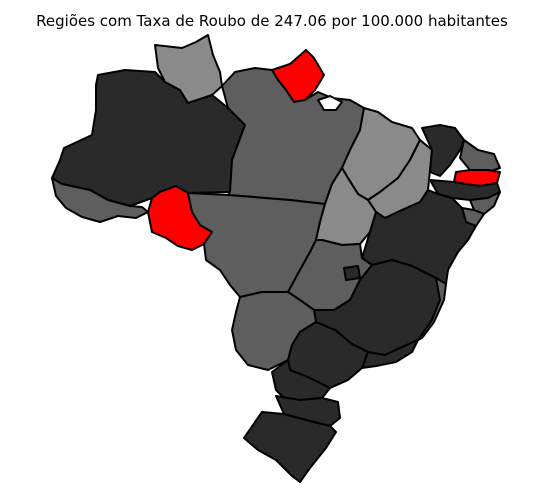 The height and width of the screenshot is (496, 544). Describe the element at coordinates (432, 309) in the screenshot. I see `region-ES` at that location.